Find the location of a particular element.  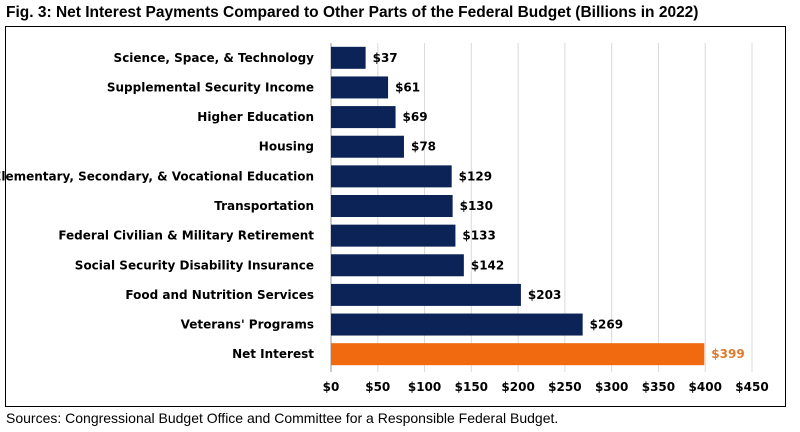

category-label: Food and Nutrition Services is located at coordinates (219, 295).